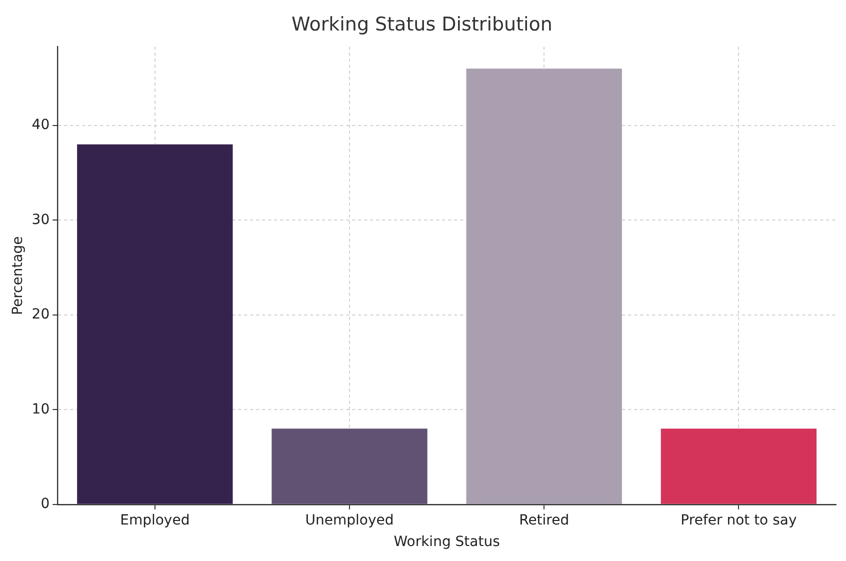  Describe the element at coordinates (349, 520) in the screenshot. I see `x-tick-label: Unemployed` at that location.